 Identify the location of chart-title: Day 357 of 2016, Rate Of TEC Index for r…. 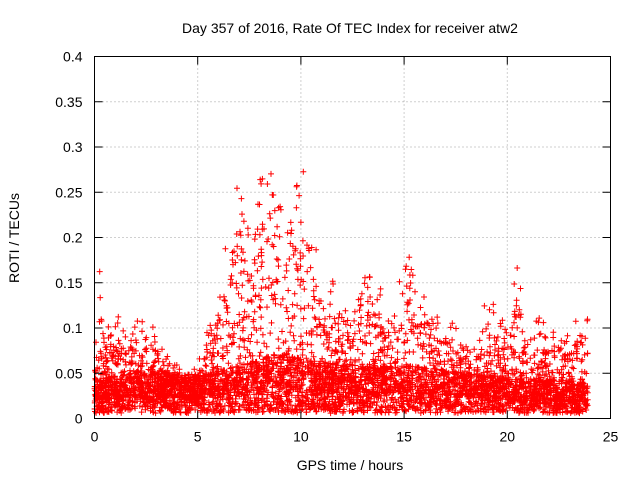
(350, 28).